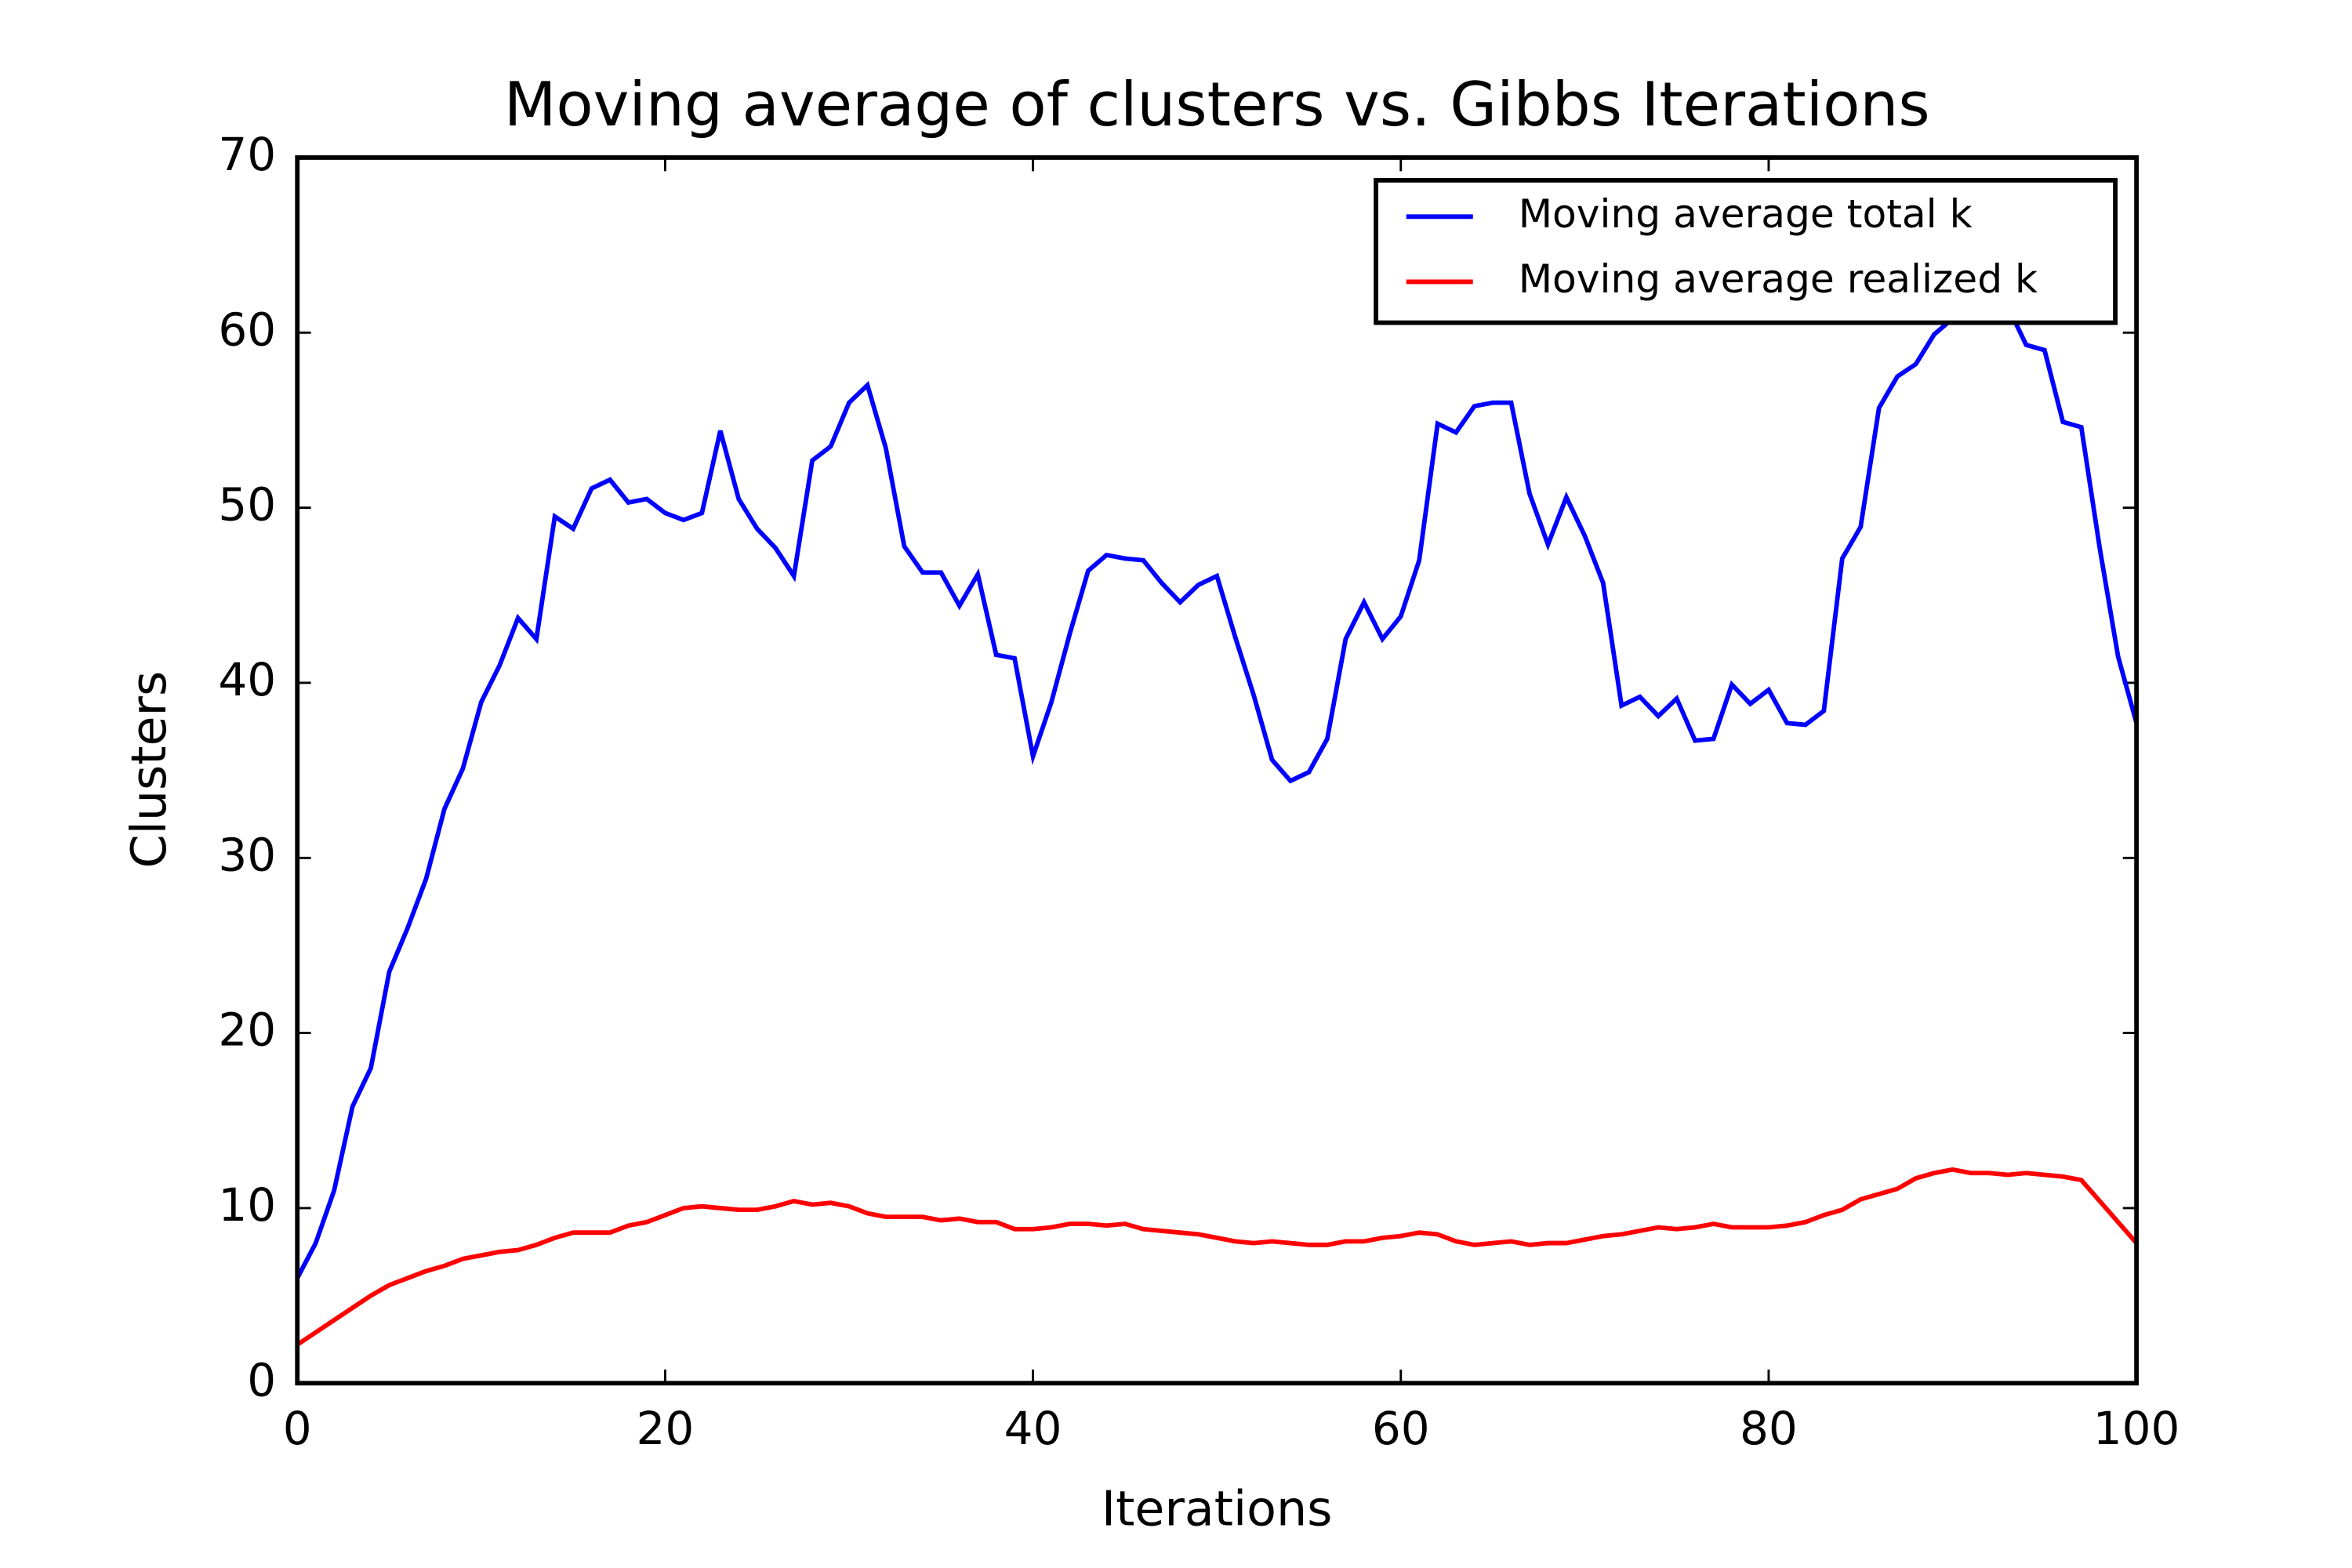 The image size is (2352, 1568). I want to click on x-tick-label: 40, so click(1033, 1428).